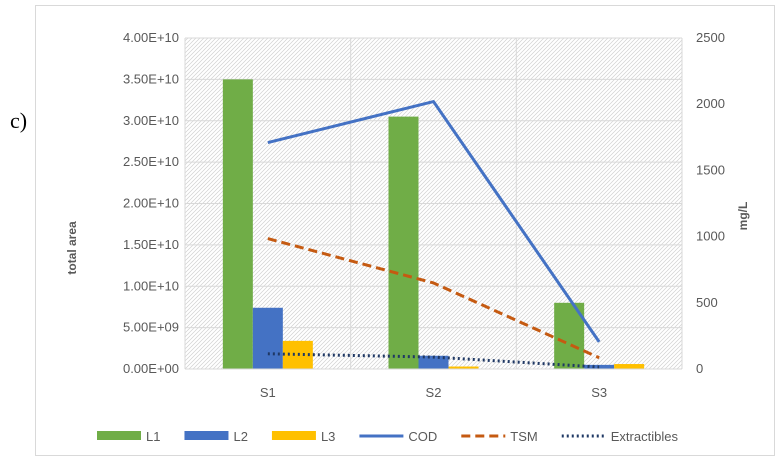 This screenshot has height=460, width=779. I want to click on legend-swatch-l3, so click(293, 435).